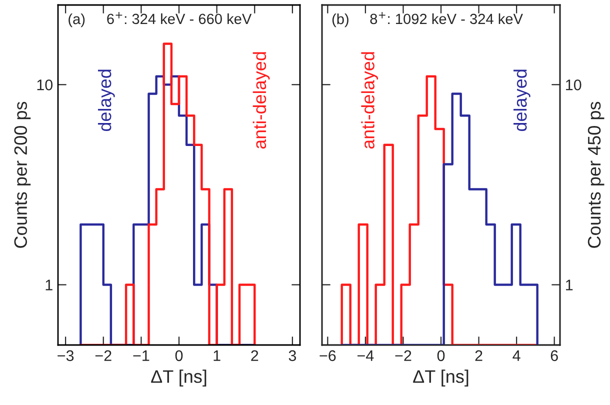 The width and height of the screenshot is (610, 405). I want to click on x-tick-label: 1, so click(217, 355).